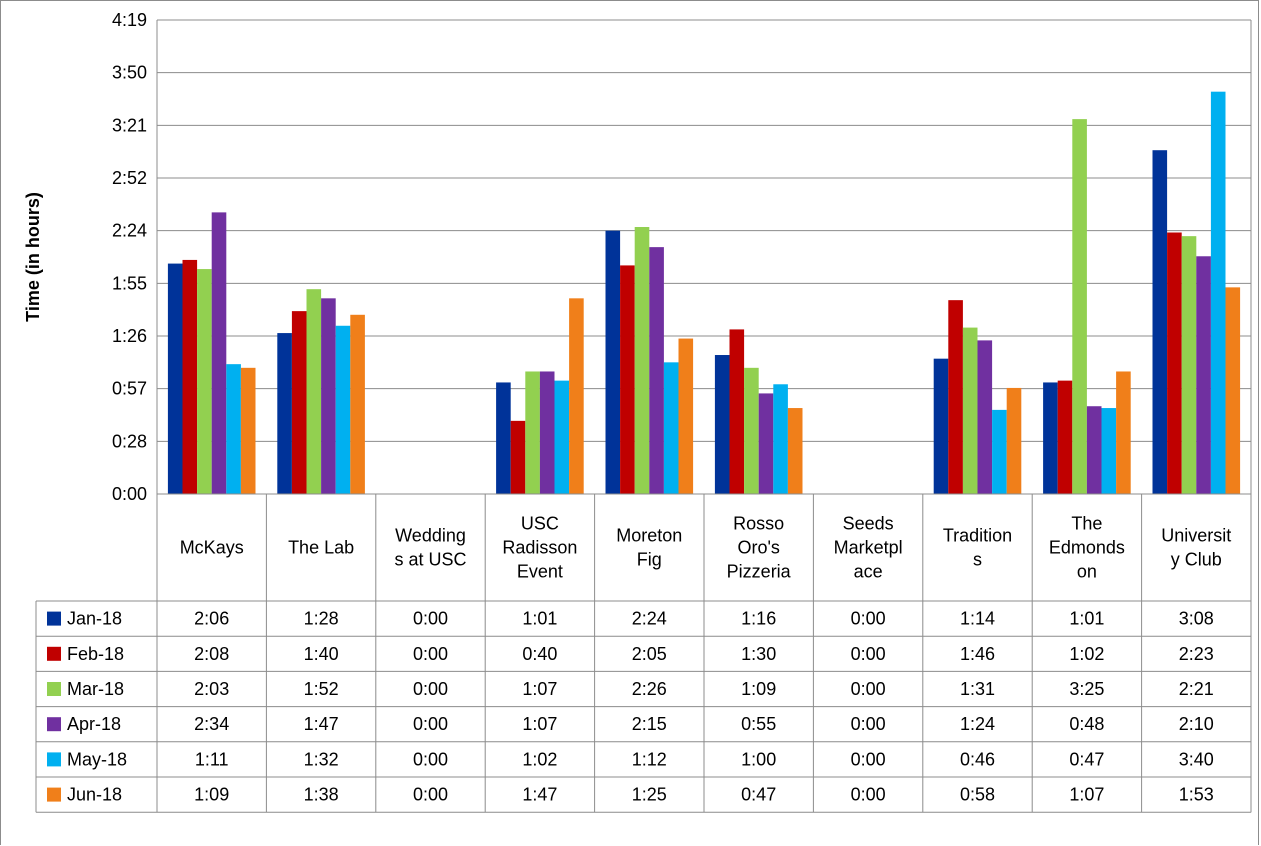  I want to click on y-tick-label: 3:50, so click(129, 73).